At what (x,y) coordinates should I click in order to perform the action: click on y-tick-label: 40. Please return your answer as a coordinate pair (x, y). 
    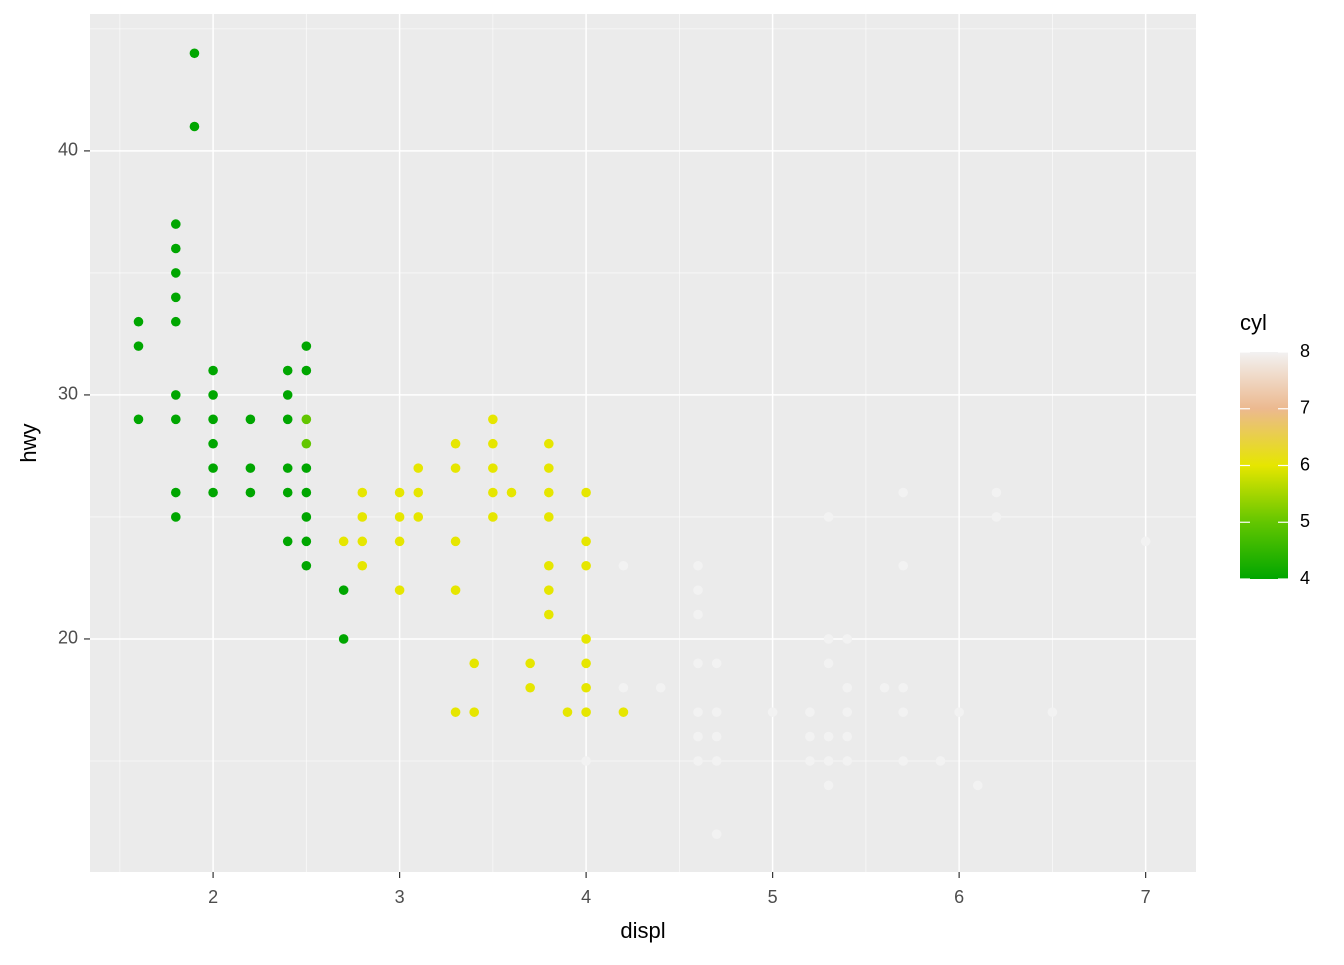
    Looking at the image, I should click on (68, 150).